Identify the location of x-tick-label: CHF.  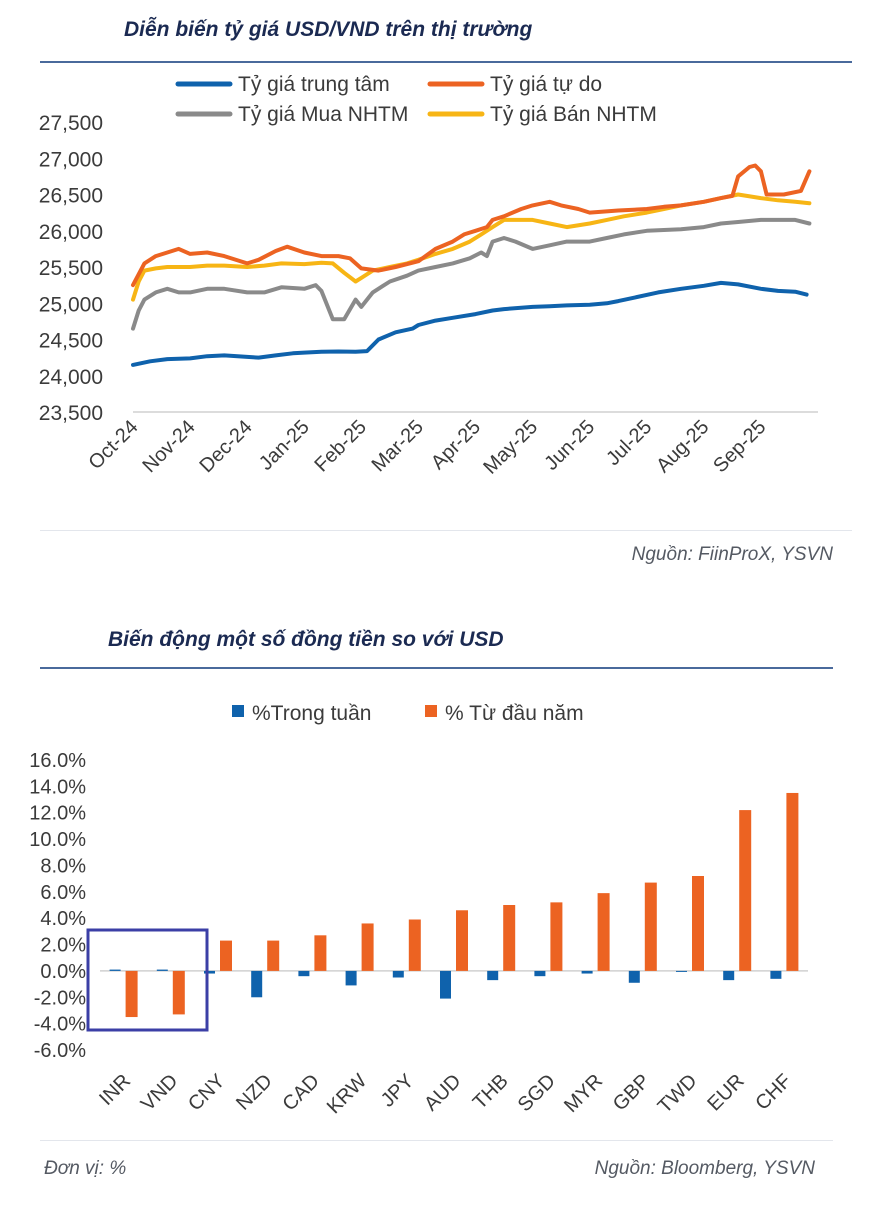
(773, 1092).